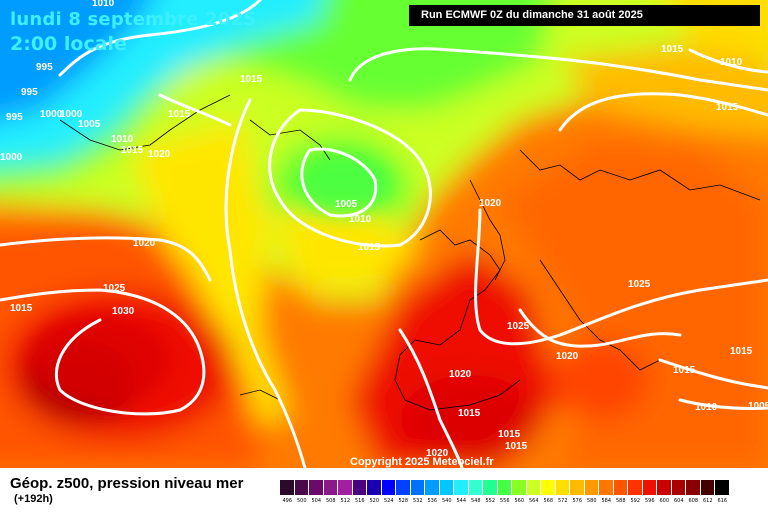 This screenshot has width=768, height=512. I want to click on color-scale-label: 504, so click(316, 501).